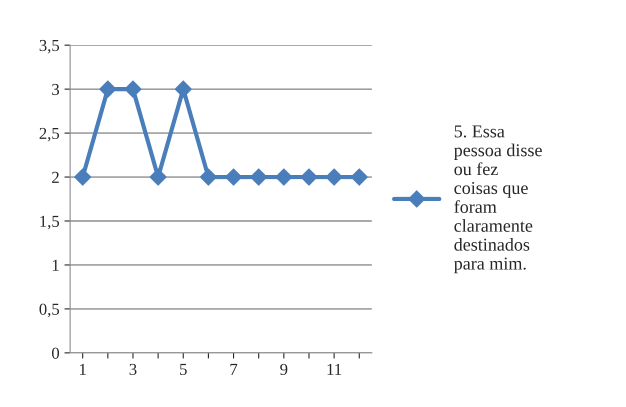 The height and width of the screenshot is (407, 626). What do you see at coordinates (55, 177) in the screenshot?
I see `y-tick-label: 2` at bounding box center [55, 177].